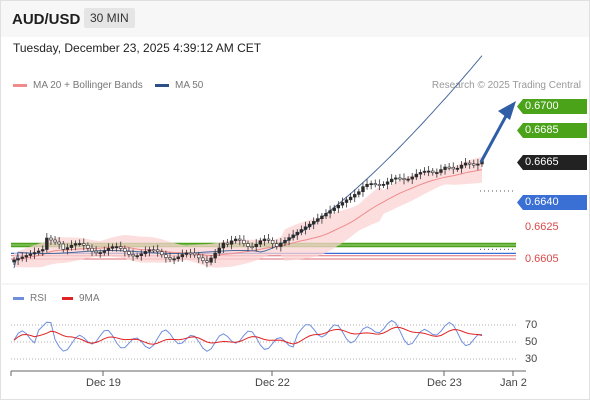 This screenshot has width=590, height=400. What do you see at coordinates (295, 19) in the screenshot?
I see `chart-header: AUD/USD 30 MIN` at bounding box center [295, 19].